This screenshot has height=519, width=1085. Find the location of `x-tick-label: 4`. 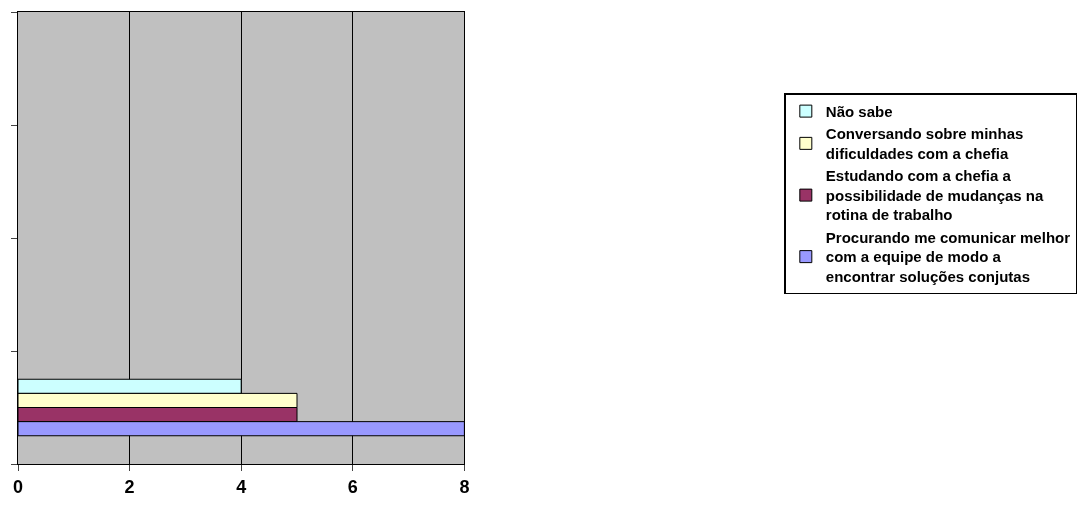

x-tick-label: 4 is located at coordinates (241, 486).